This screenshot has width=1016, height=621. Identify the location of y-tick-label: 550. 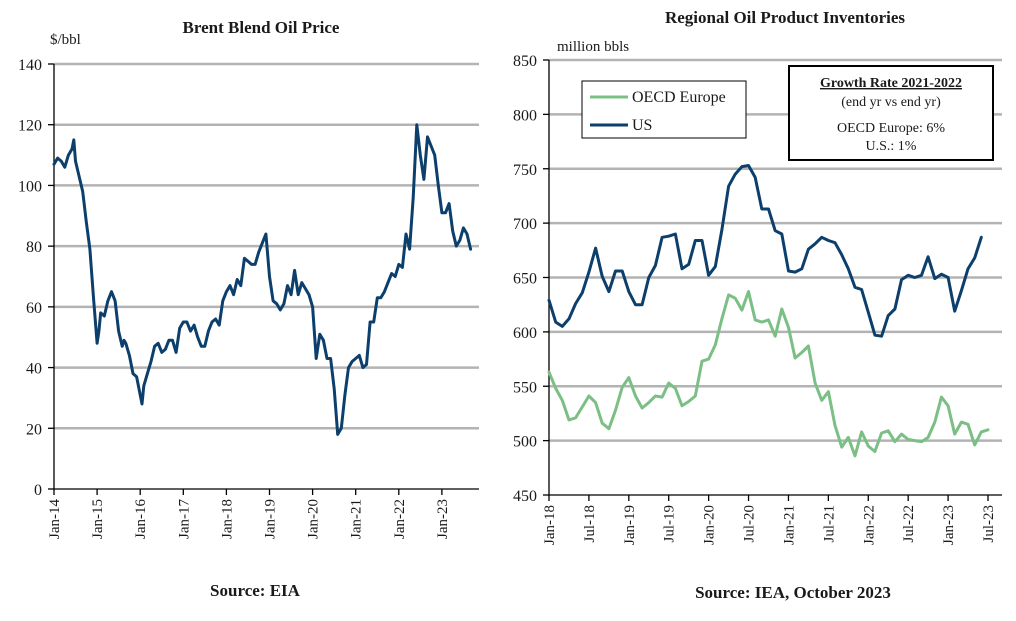
(525, 387).